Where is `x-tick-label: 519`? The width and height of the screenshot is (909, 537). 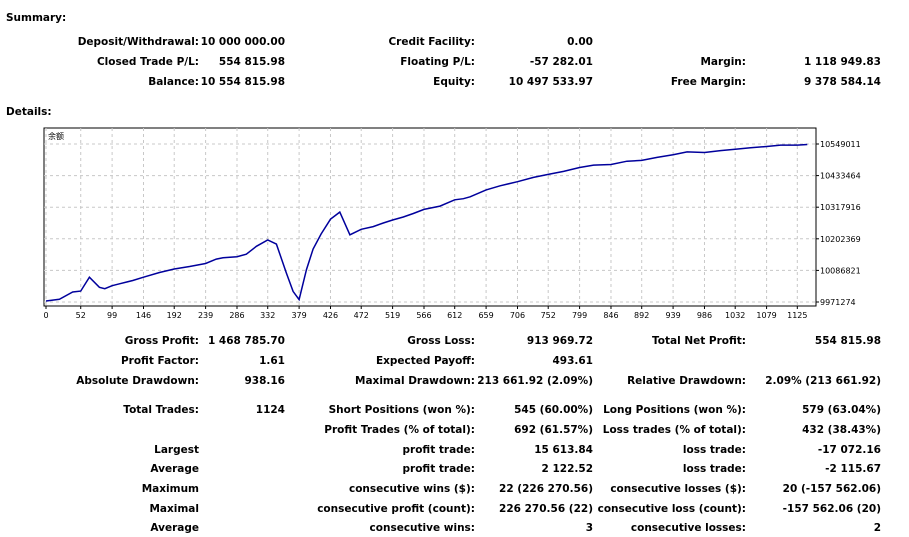 x-tick-label: 519 is located at coordinates (392, 315).